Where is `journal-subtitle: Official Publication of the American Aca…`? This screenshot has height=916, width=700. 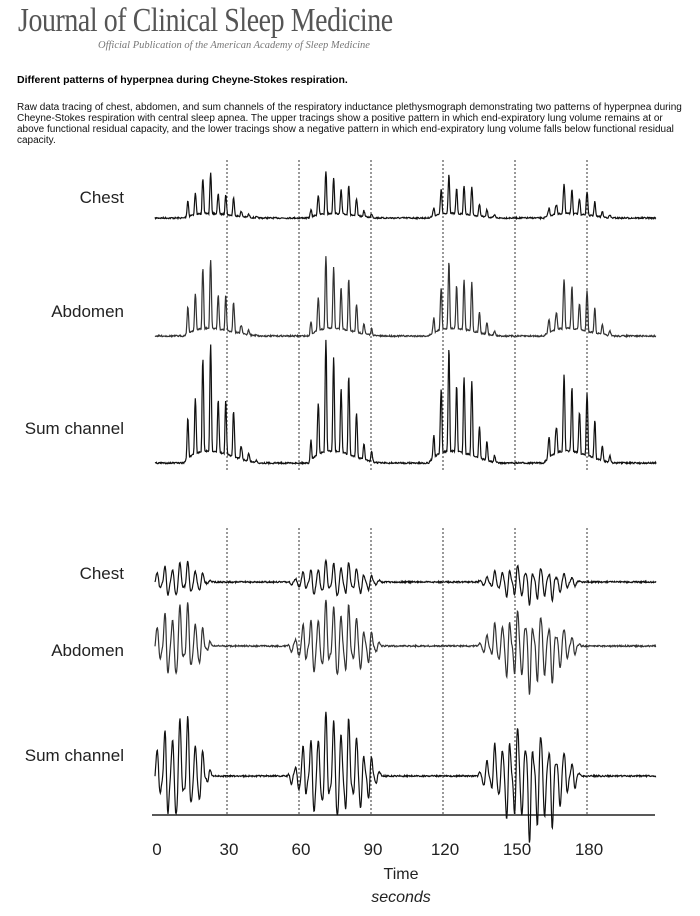
journal-subtitle: Official Publication of the American Aca… is located at coordinates (234, 45).